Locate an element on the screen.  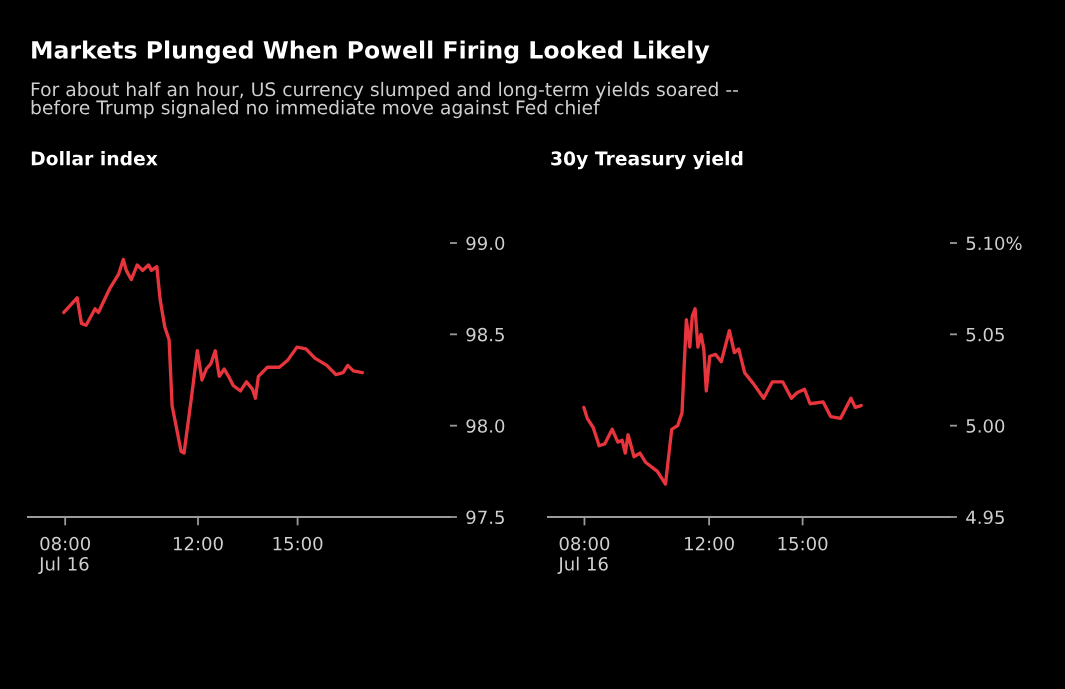
text: Markets Plunged When Powell Firing Looked Likely is located at coordinates (371, 52).